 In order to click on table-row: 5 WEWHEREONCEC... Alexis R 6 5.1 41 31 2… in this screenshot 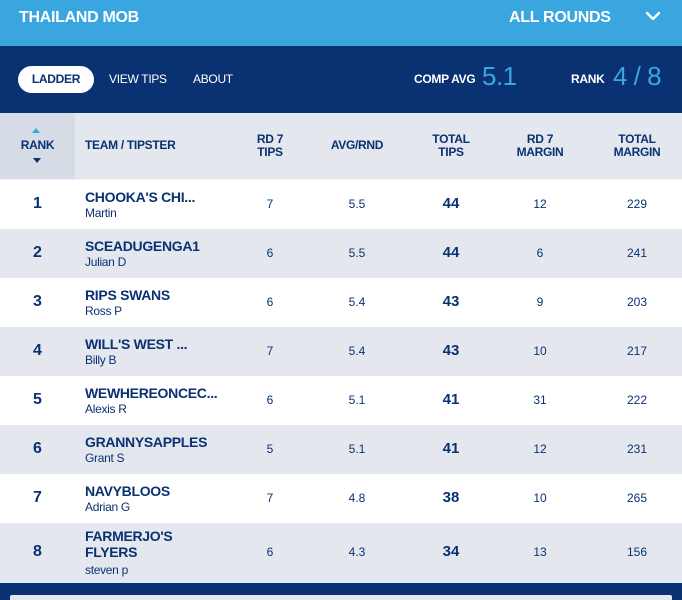, I will do `click(341, 400)`.